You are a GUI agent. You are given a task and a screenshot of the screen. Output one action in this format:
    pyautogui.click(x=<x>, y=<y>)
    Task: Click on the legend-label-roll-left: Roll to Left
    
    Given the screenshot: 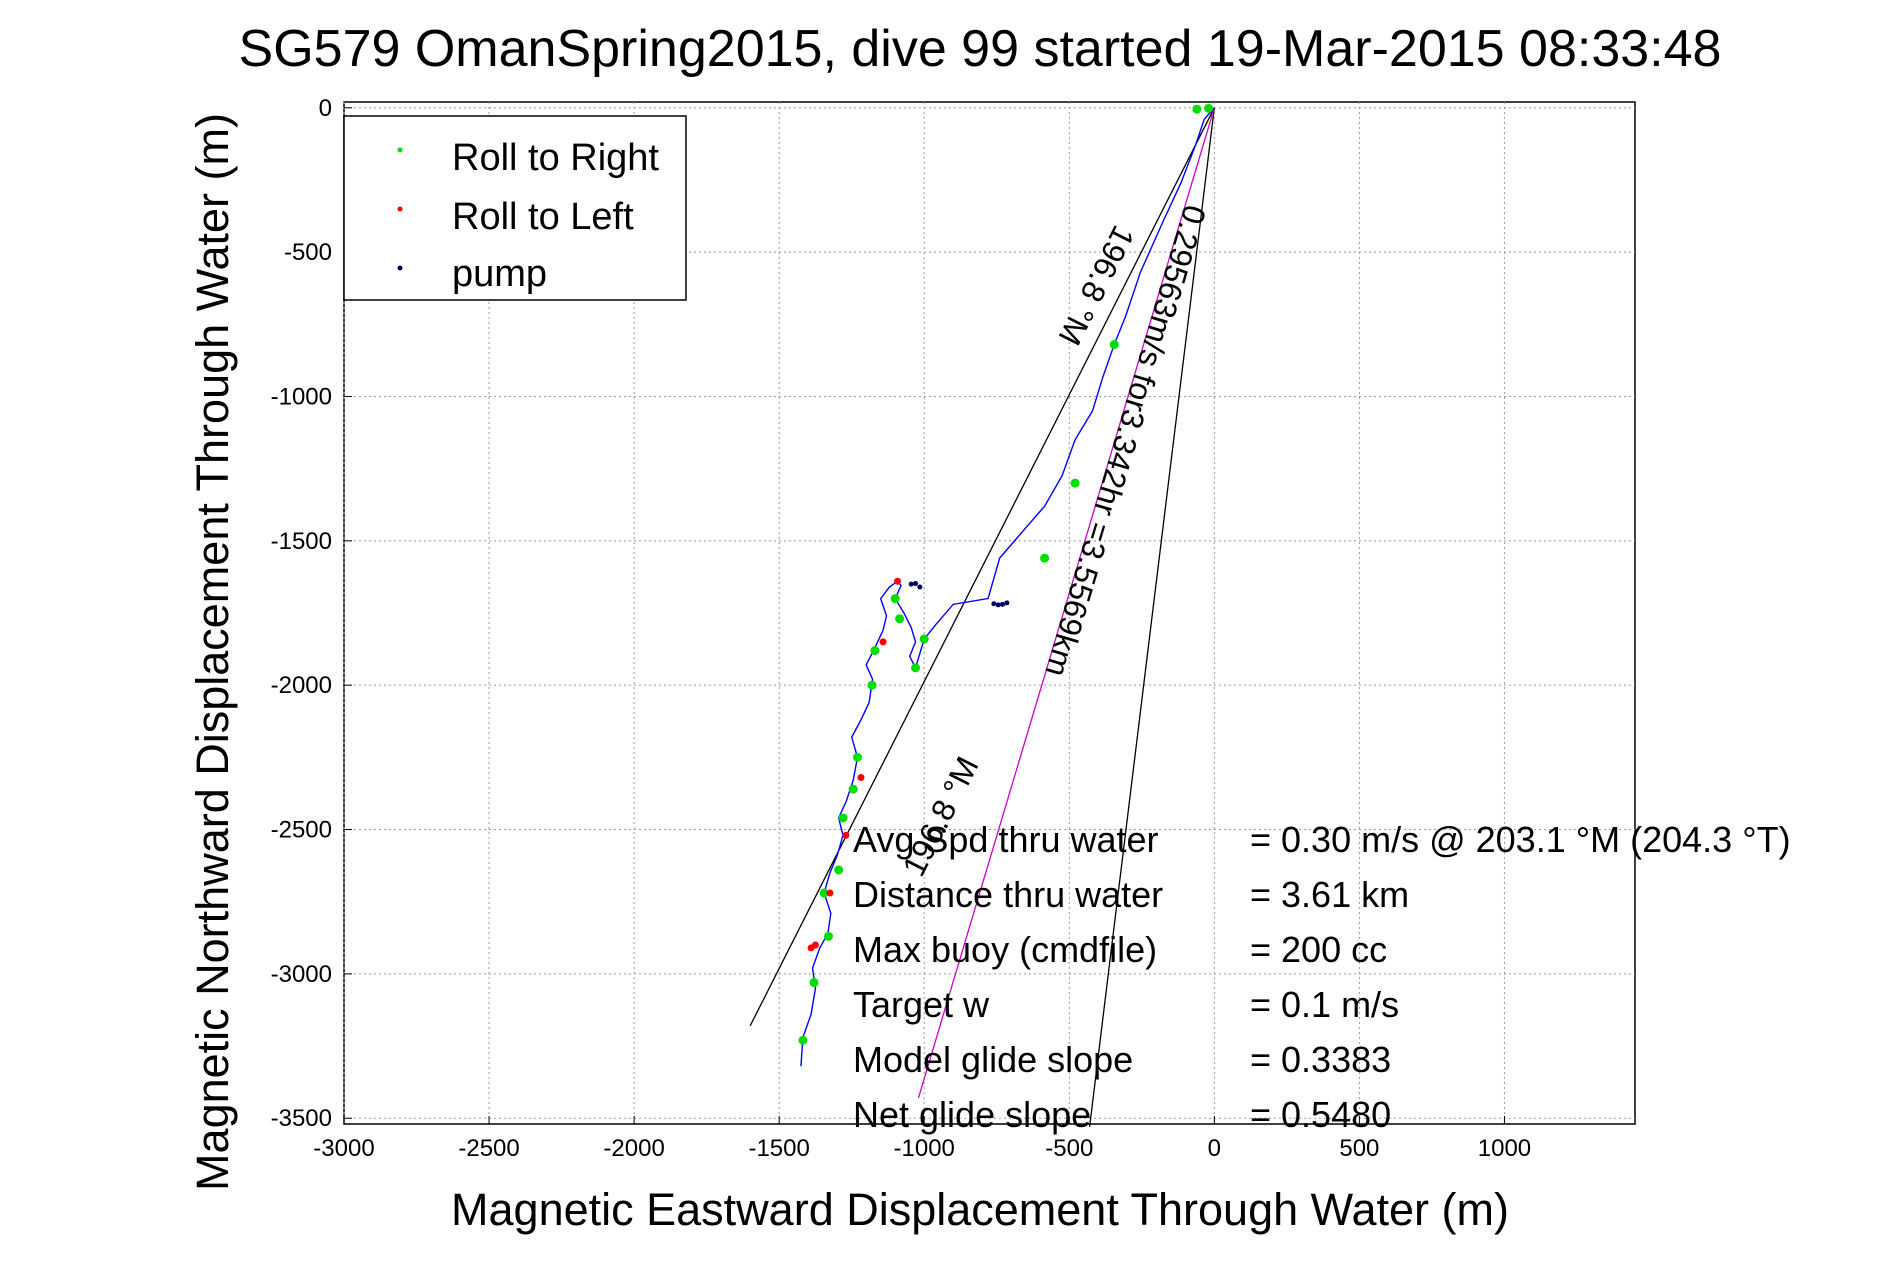 What is the action you would take?
    pyautogui.click(x=543, y=217)
    